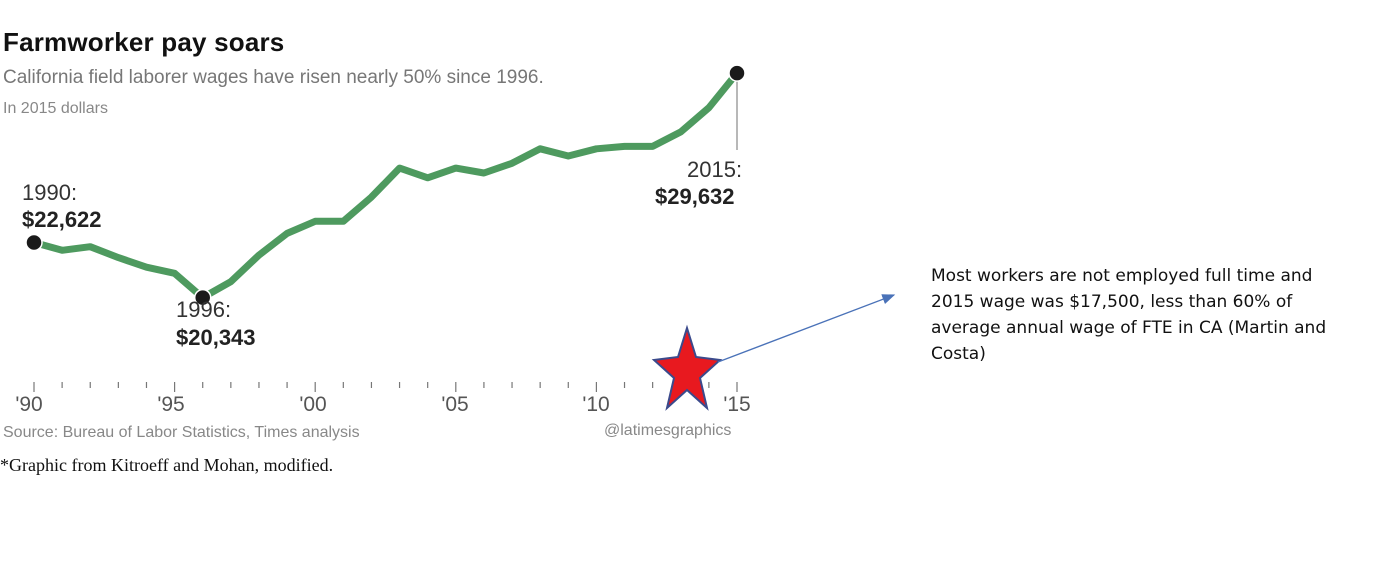 The image size is (1400, 561). What do you see at coordinates (715, 169) in the screenshot?
I see `callout-2015-year: 2015:` at bounding box center [715, 169].